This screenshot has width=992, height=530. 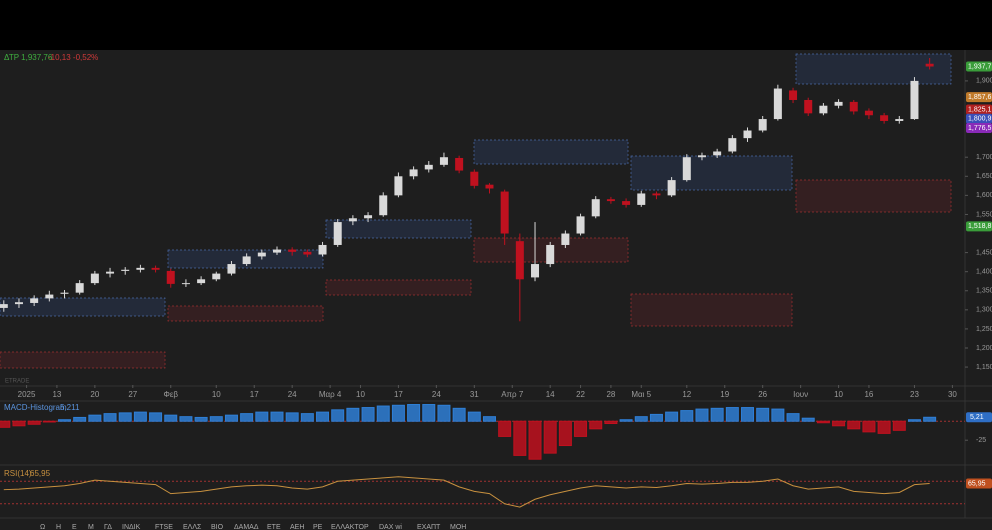 What do you see at coordinates (70, 407) in the screenshot?
I see `macd-value: 5,211` at bounding box center [70, 407].